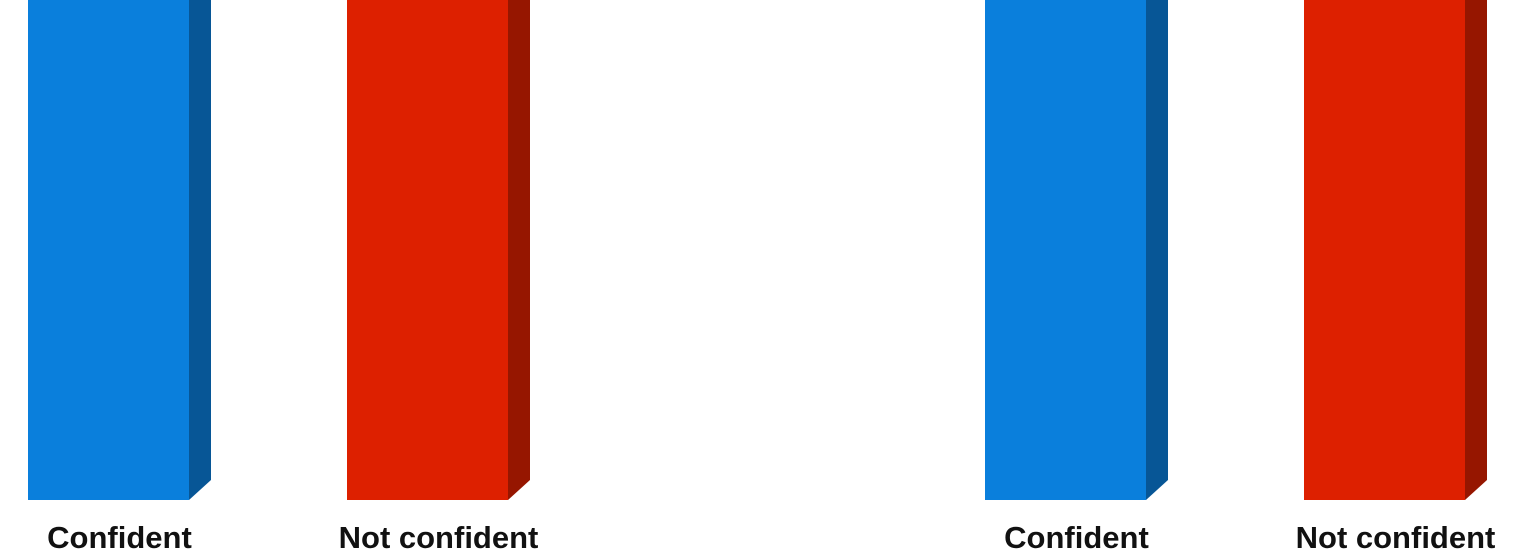  I want to click on segment-label: Very confident21%, so click(108, 250).